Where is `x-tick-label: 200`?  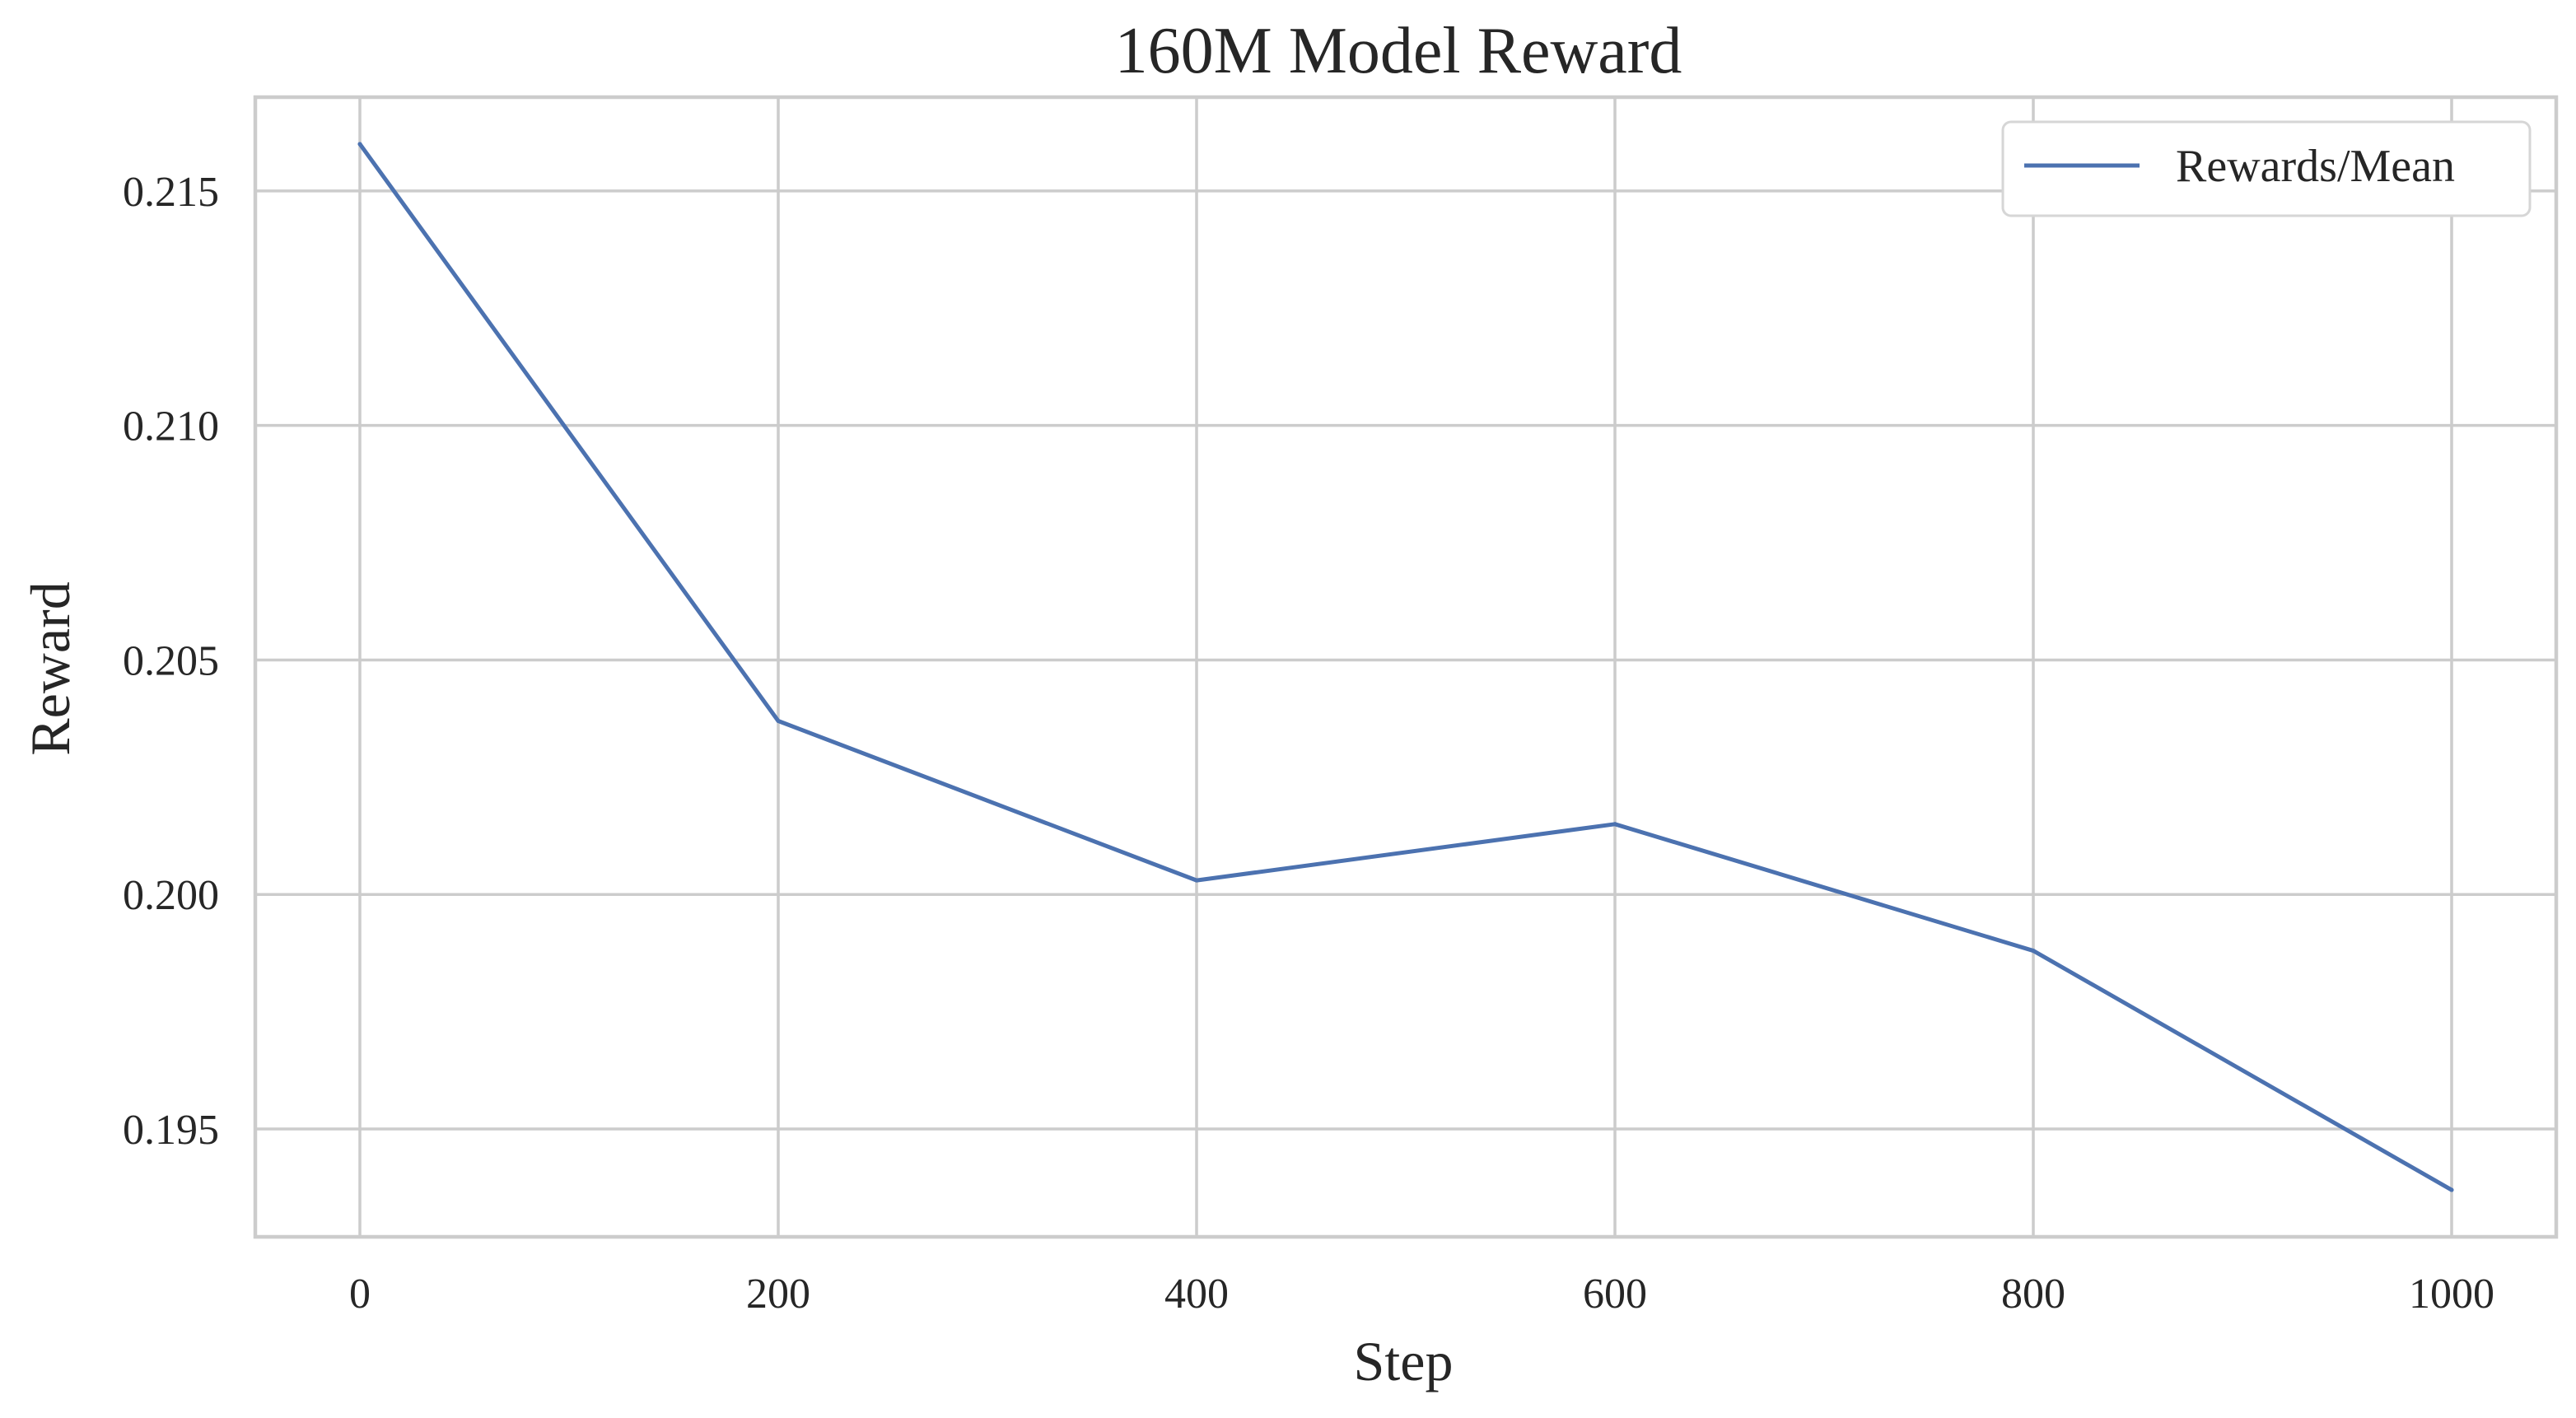
x-tick-label: 200 is located at coordinates (778, 1295).